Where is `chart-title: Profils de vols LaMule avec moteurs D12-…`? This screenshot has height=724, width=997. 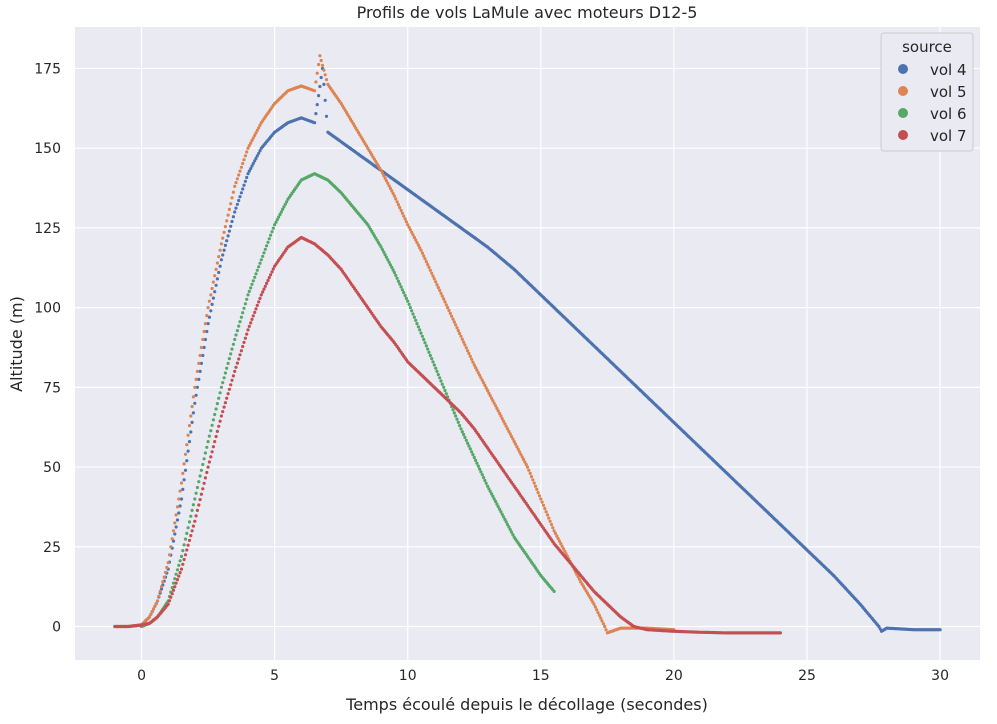
chart-title: Profils de vols LaMule avec moteurs D12-… is located at coordinates (527, 12).